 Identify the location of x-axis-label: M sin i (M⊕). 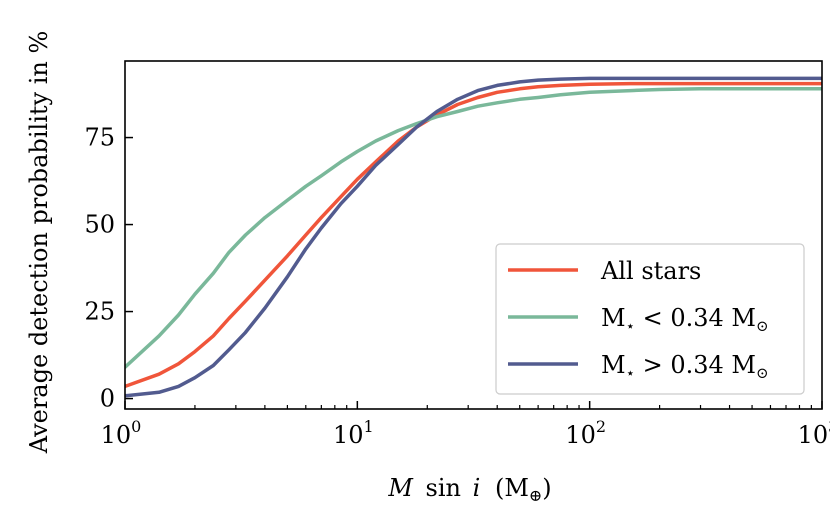
(469, 489).